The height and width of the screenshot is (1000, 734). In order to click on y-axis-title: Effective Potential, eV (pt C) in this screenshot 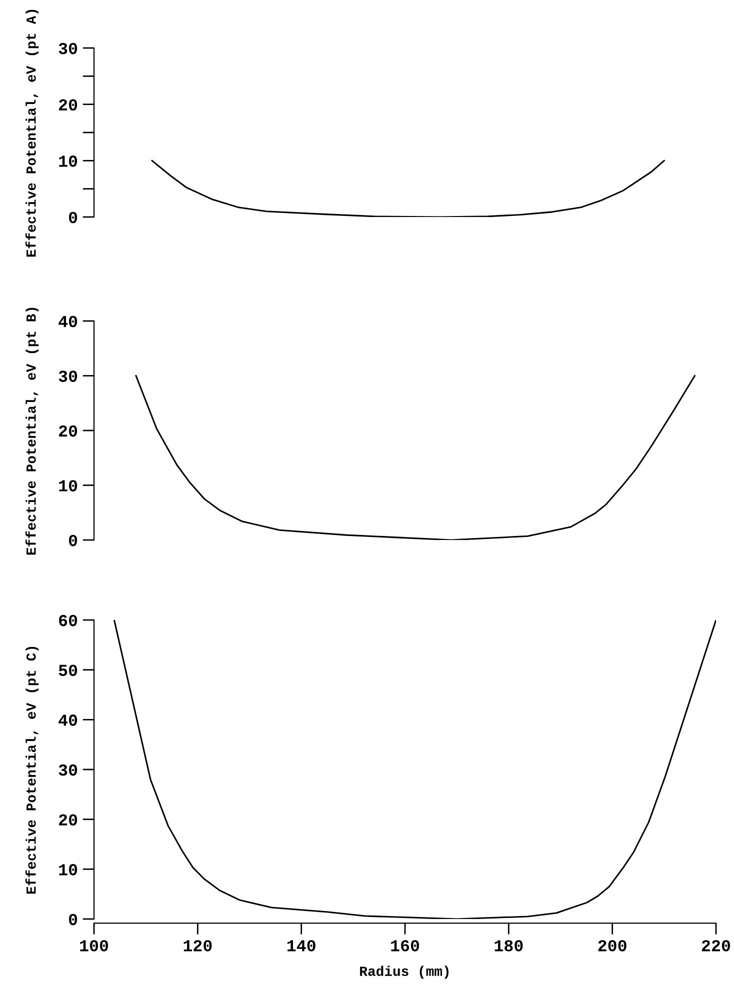, I will do `click(32, 770)`.